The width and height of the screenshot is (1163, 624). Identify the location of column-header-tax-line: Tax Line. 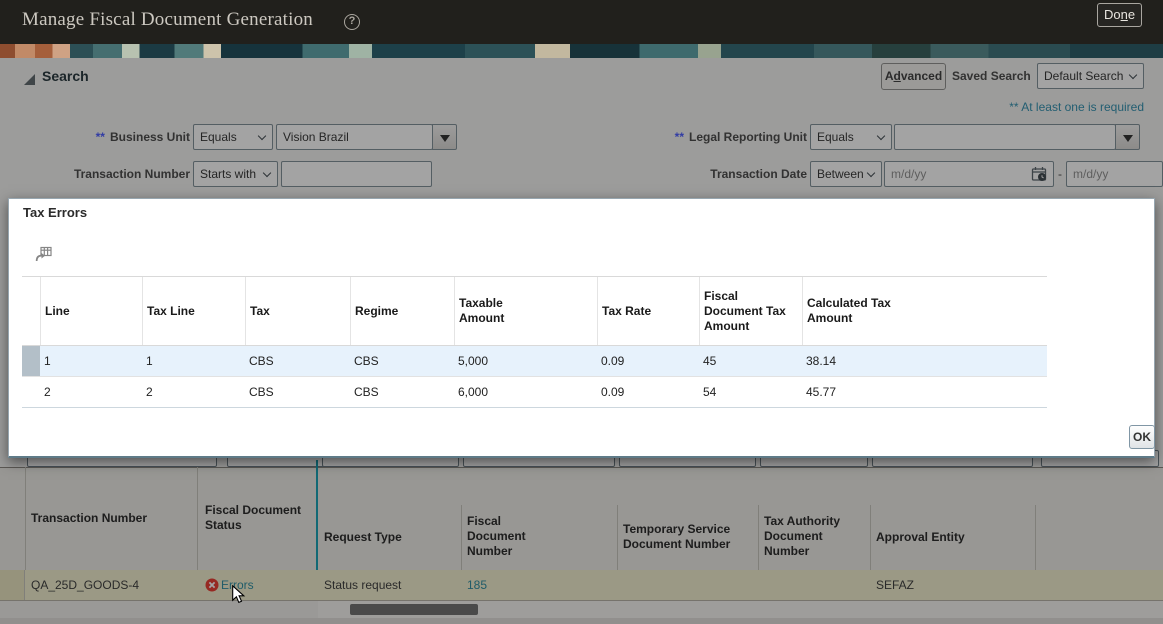
(193, 311).